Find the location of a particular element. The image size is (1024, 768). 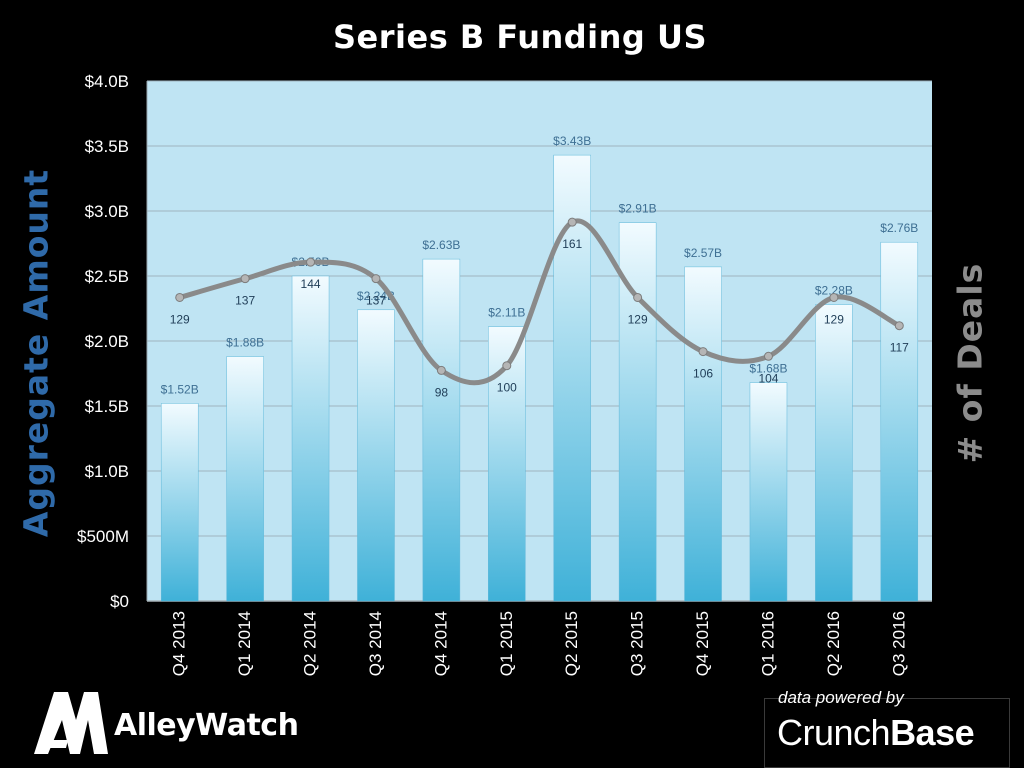

bar-value-label: $1.52B is located at coordinates (180, 389).